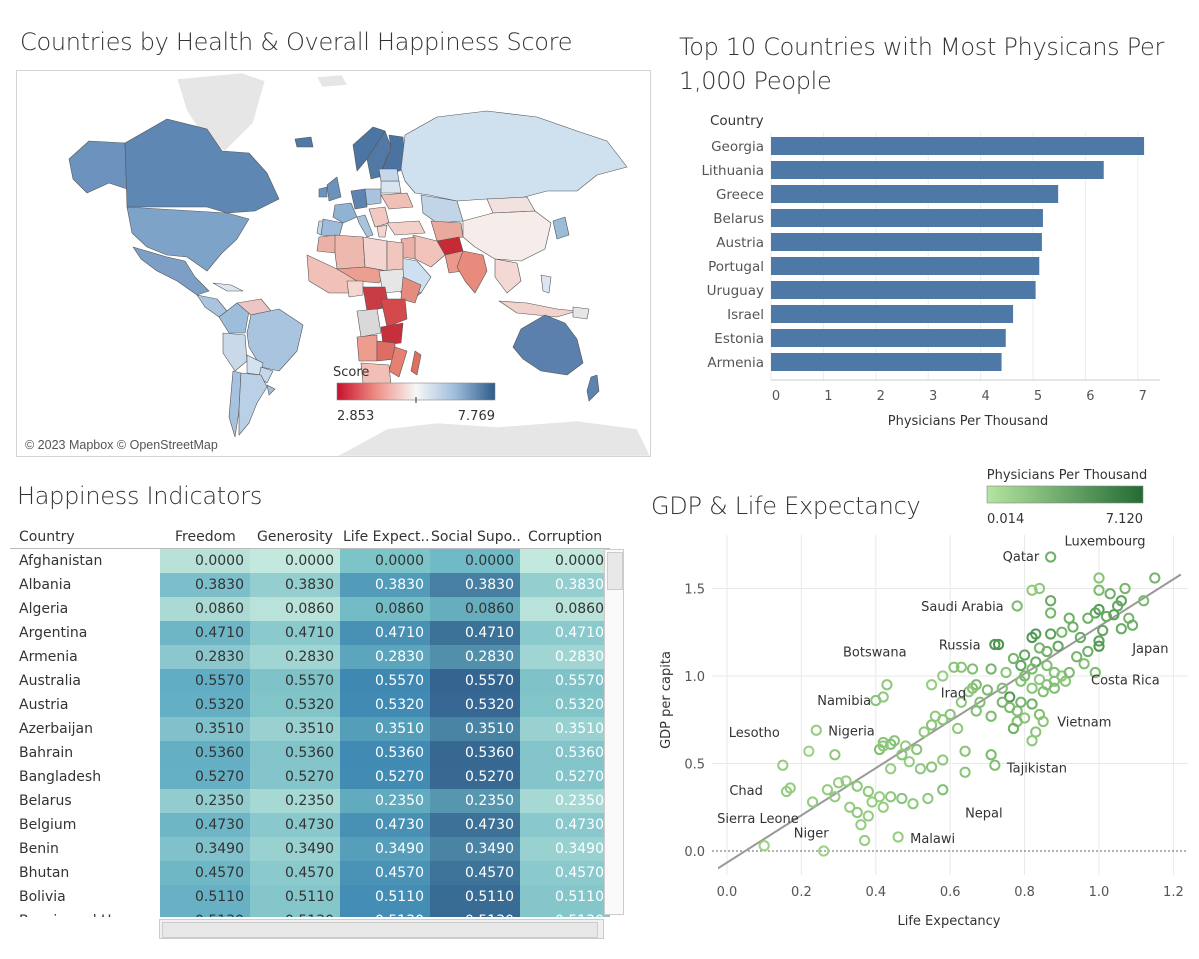 The width and height of the screenshot is (1199, 959). What do you see at coordinates (310, 633) in the screenshot?
I see `heatmap-row: Argentina 0.4710 0.4710 0.4710 0.4710 0.4710` at bounding box center [310, 633].